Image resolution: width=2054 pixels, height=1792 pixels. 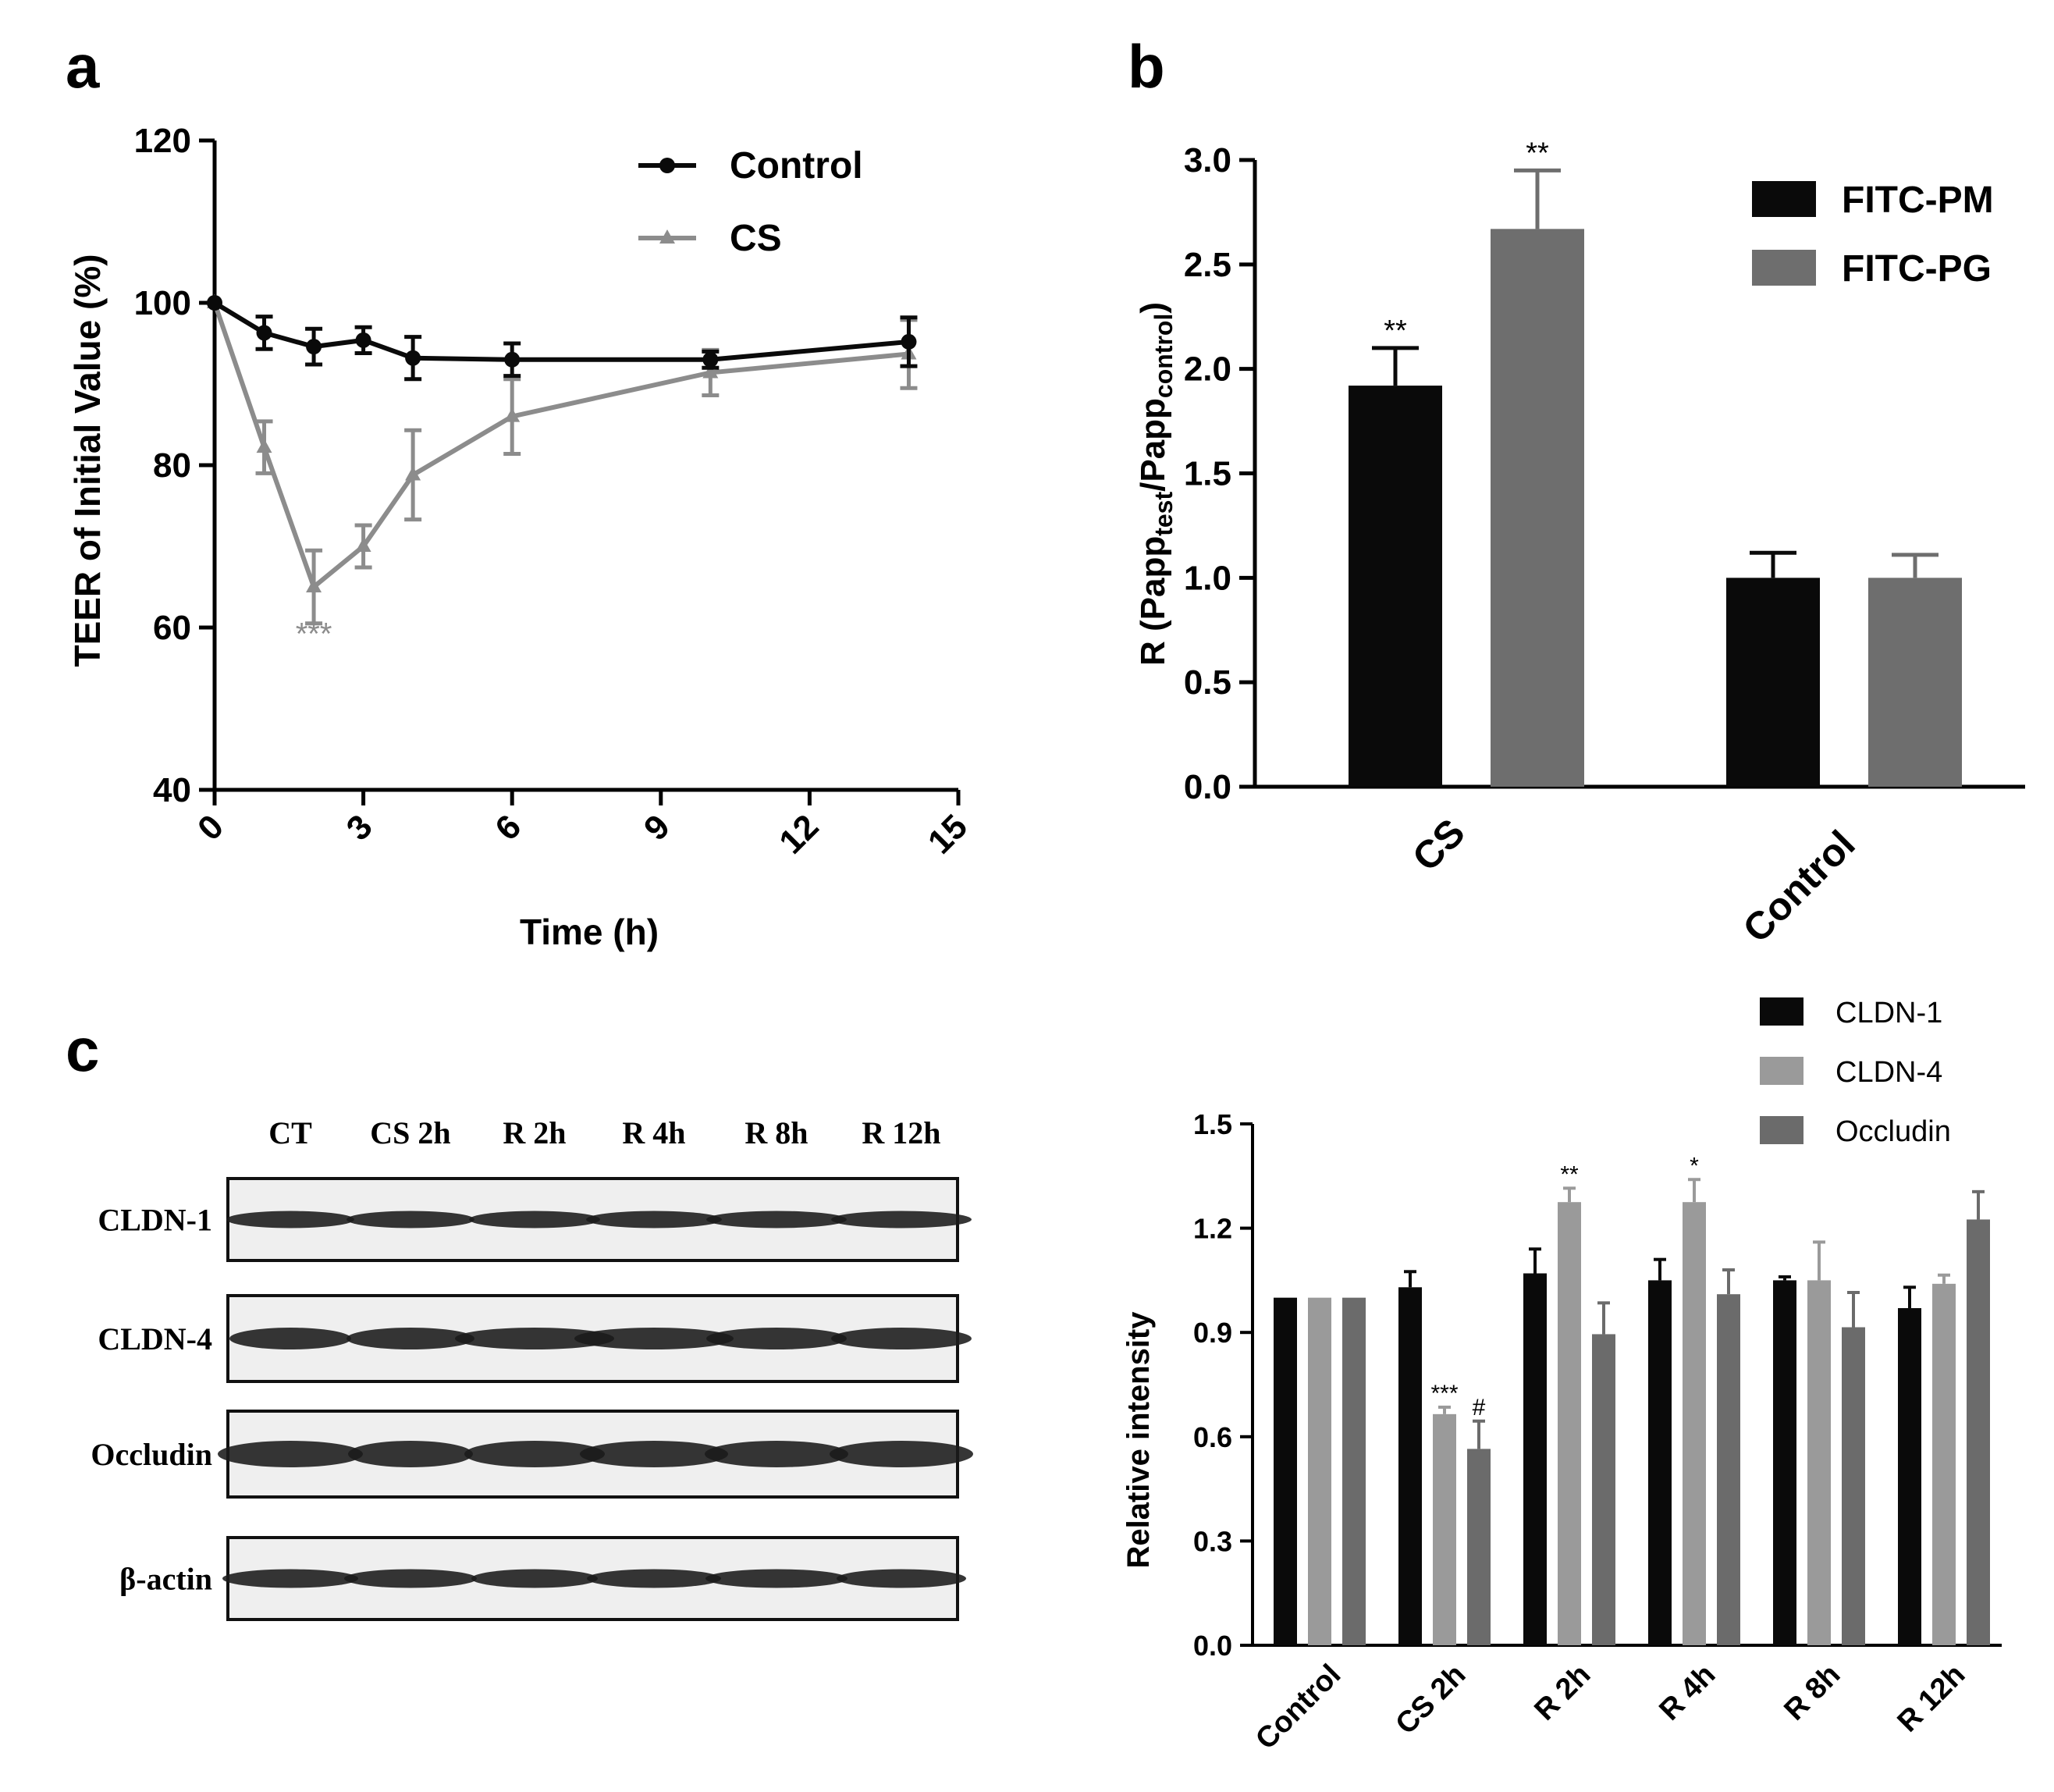 What do you see at coordinates (948, 834) in the screenshot?
I see `chart-a-xtick-label: 15` at bounding box center [948, 834].